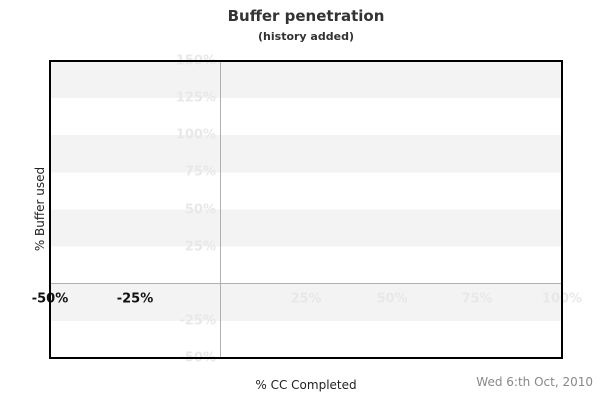 This screenshot has width=600, height=400. What do you see at coordinates (195, 61) in the screenshot?
I see `y-tick-label: 150%` at bounding box center [195, 61].